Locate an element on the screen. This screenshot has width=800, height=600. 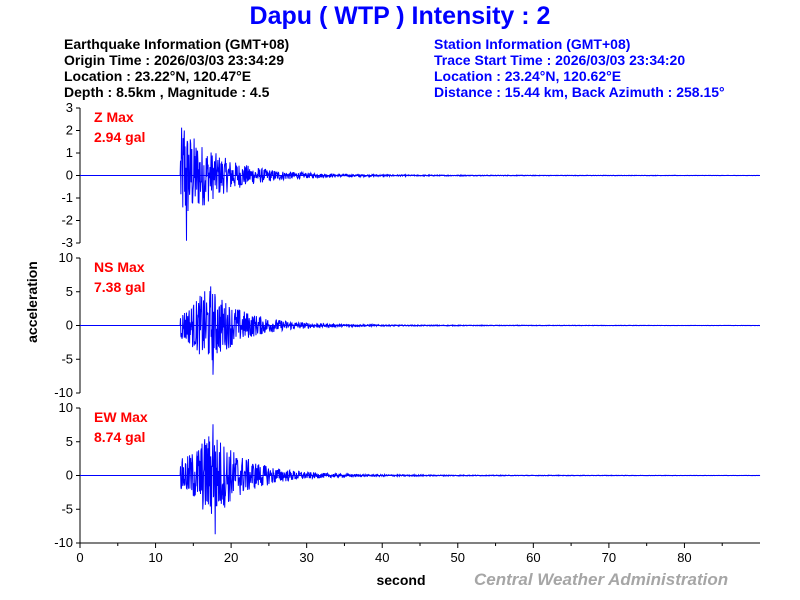
trace-start-time: Trace Start Time : 2026/03/03 23:34:20 is located at coordinates (560, 60).